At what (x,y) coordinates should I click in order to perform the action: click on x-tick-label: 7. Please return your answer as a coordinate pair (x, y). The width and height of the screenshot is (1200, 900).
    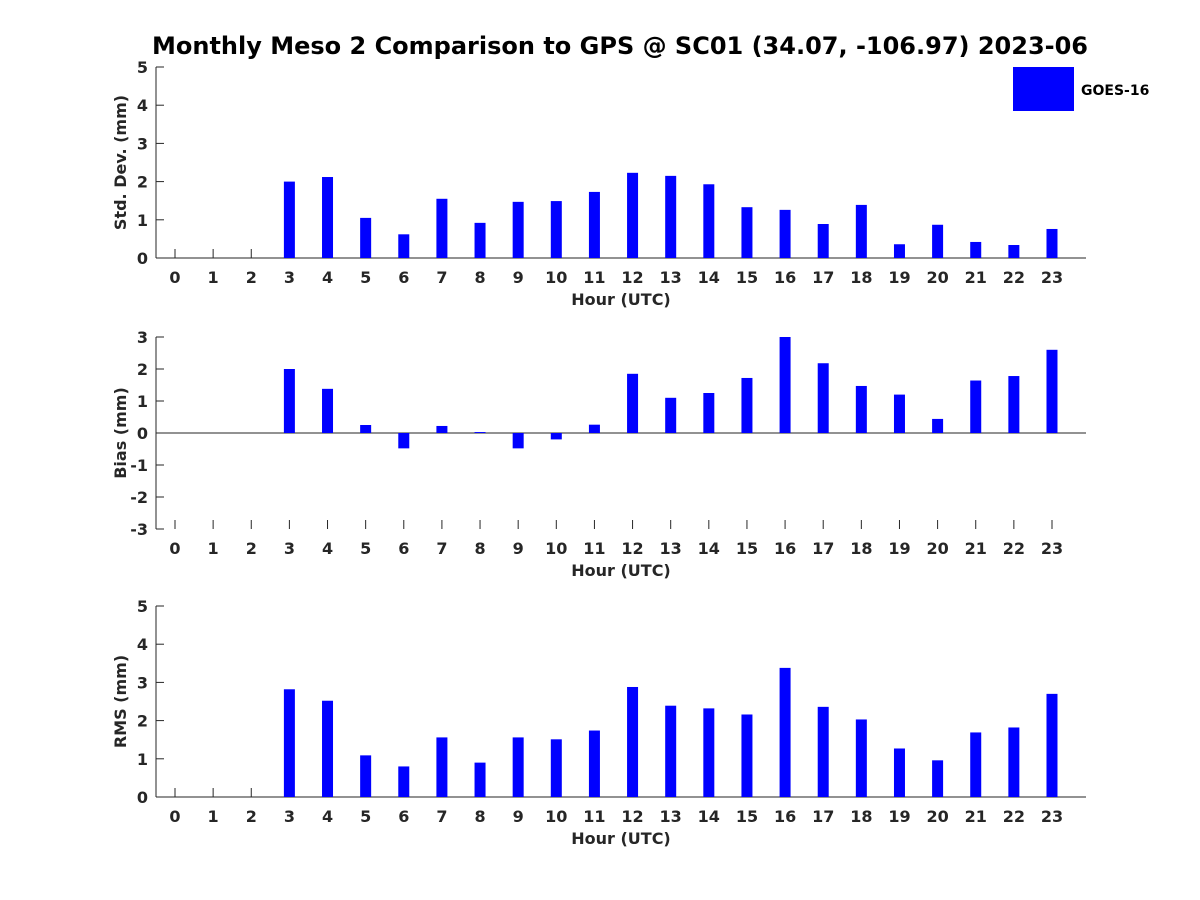
    Looking at the image, I should click on (441, 277).